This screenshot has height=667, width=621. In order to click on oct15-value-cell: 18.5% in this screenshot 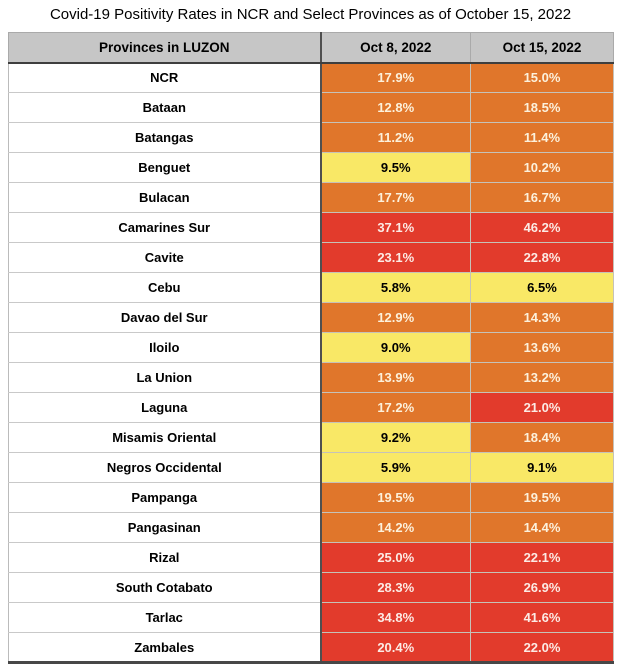, I will do `click(542, 107)`.